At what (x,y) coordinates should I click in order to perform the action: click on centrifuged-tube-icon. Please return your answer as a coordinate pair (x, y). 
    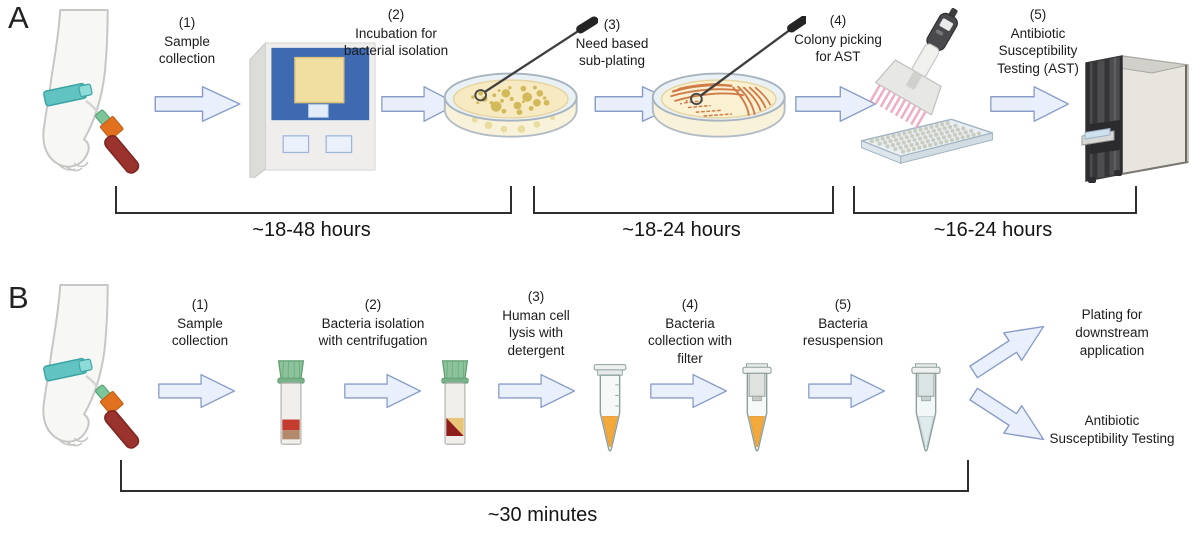
    Looking at the image, I should click on (455, 405).